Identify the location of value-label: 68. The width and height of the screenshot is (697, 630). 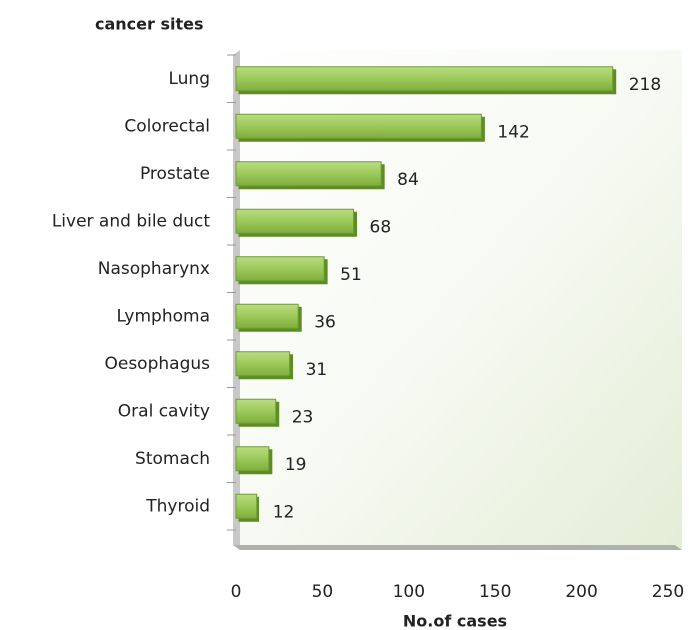
(381, 227).